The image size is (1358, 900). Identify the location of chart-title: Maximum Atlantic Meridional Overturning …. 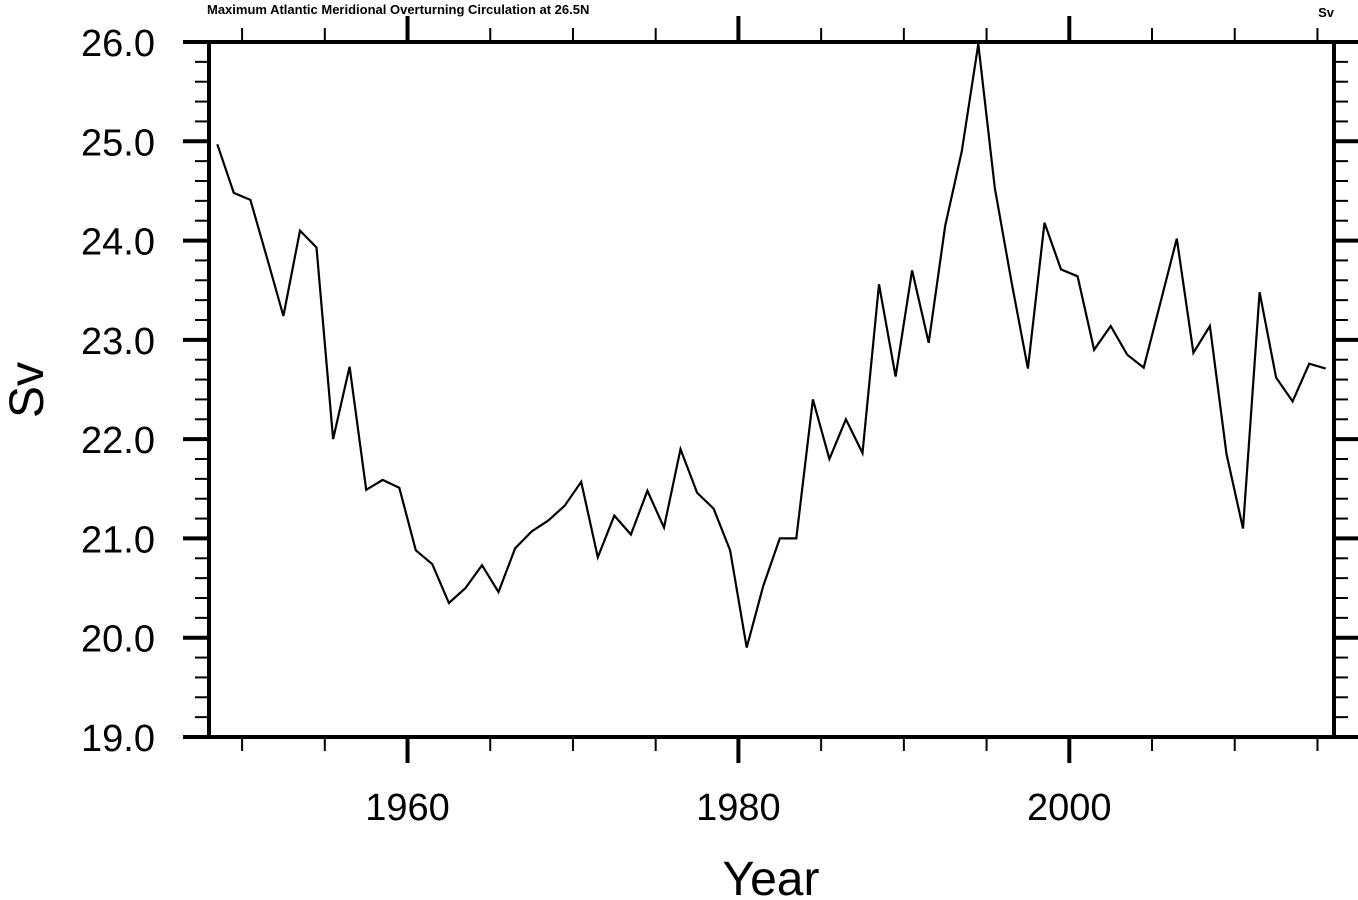
(398, 9).